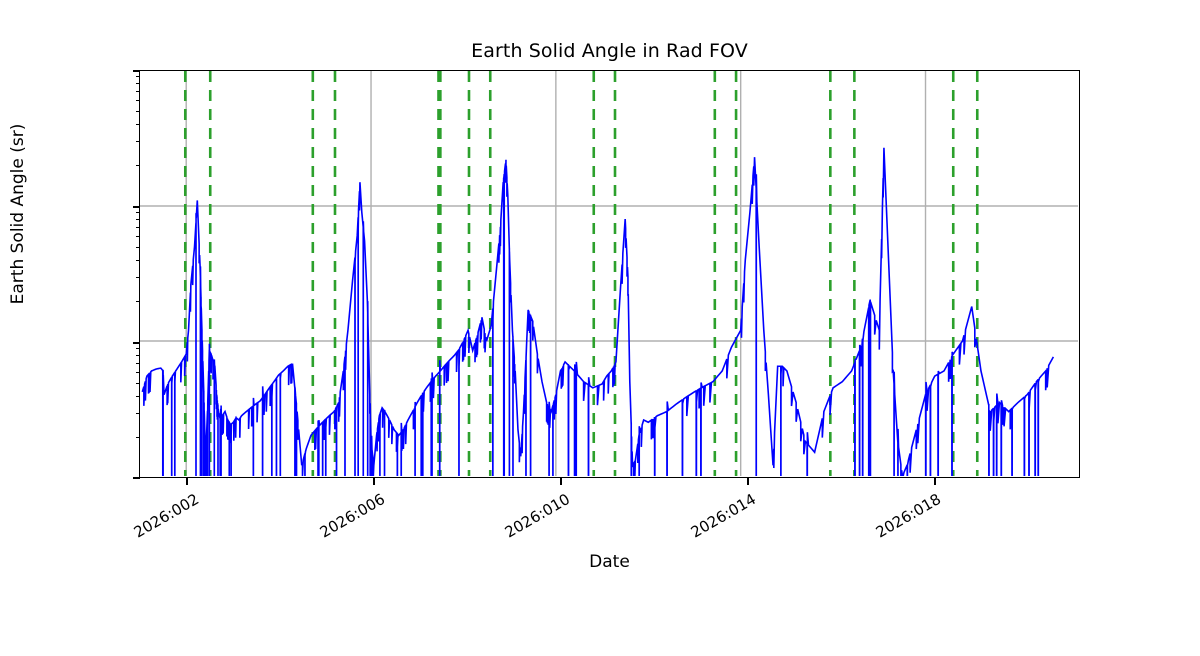 This screenshot has width=1200, height=656. What do you see at coordinates (18, 214) in the screenshot?
I see `y-axis-label: Earth Solid Angle (sr)` at bounding box center [18, 214].